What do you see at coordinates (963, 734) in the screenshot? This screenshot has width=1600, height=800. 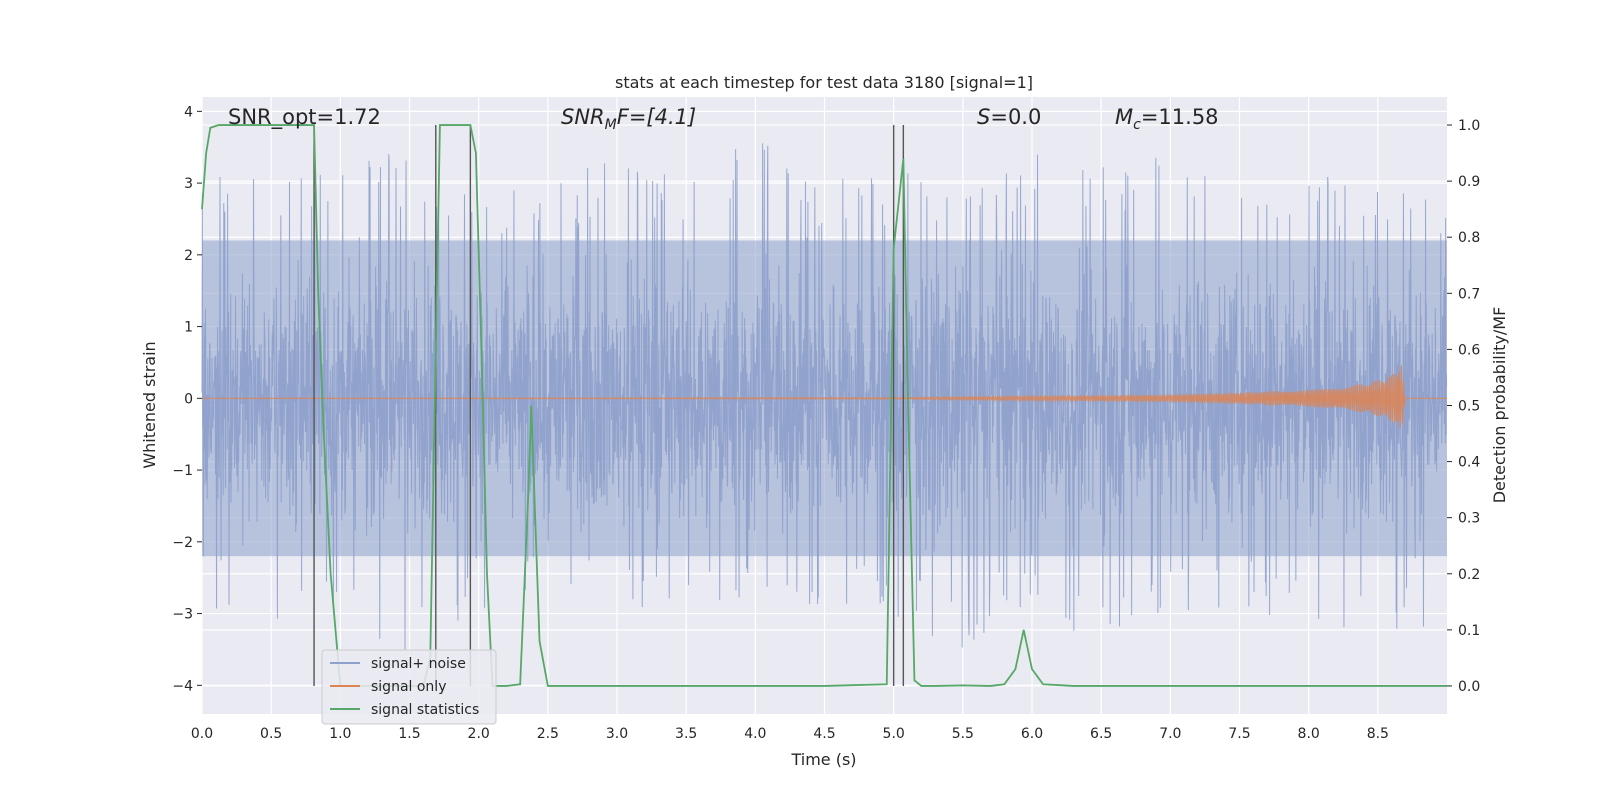 I see `x-tick-label: 5.5` at bounding box center [963, 734].